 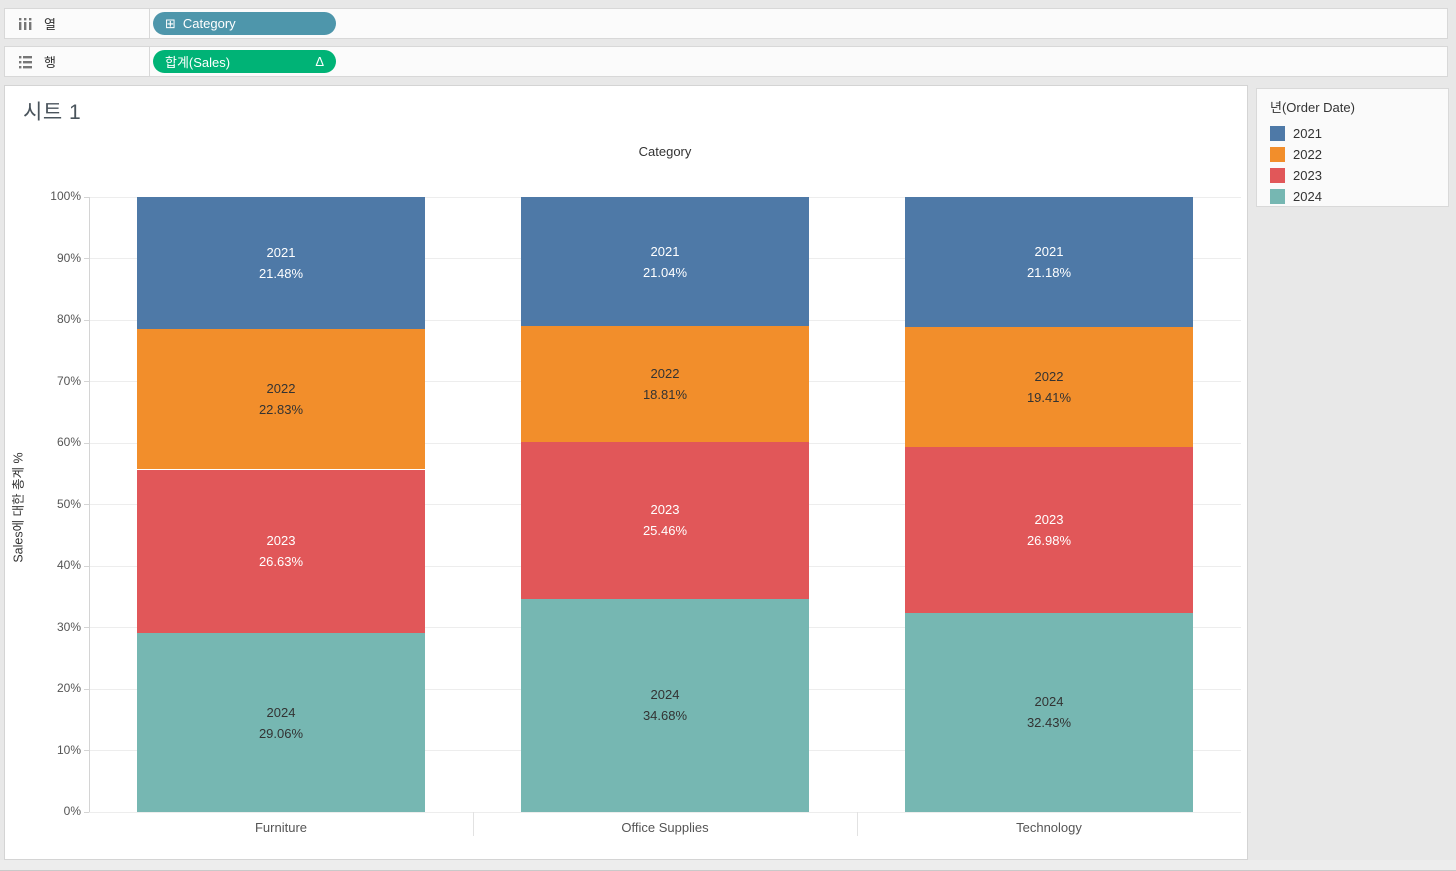 I want to click on legend-items: 2021 2022 2023 2024, so click(x=1359, y=165).